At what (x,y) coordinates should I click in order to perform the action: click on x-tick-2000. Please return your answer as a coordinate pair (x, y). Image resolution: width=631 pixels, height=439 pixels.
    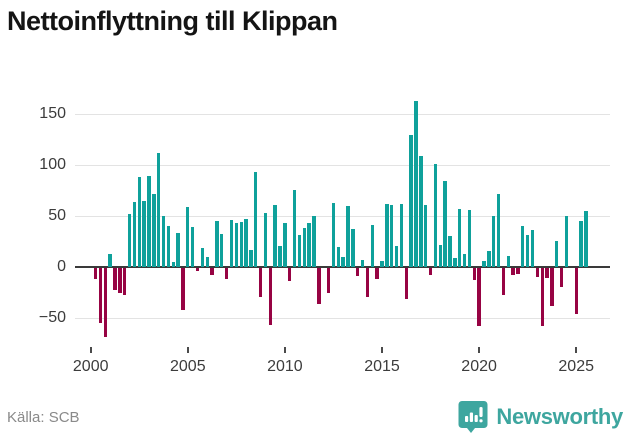
    Looking at the image, I should click on (90, 350).